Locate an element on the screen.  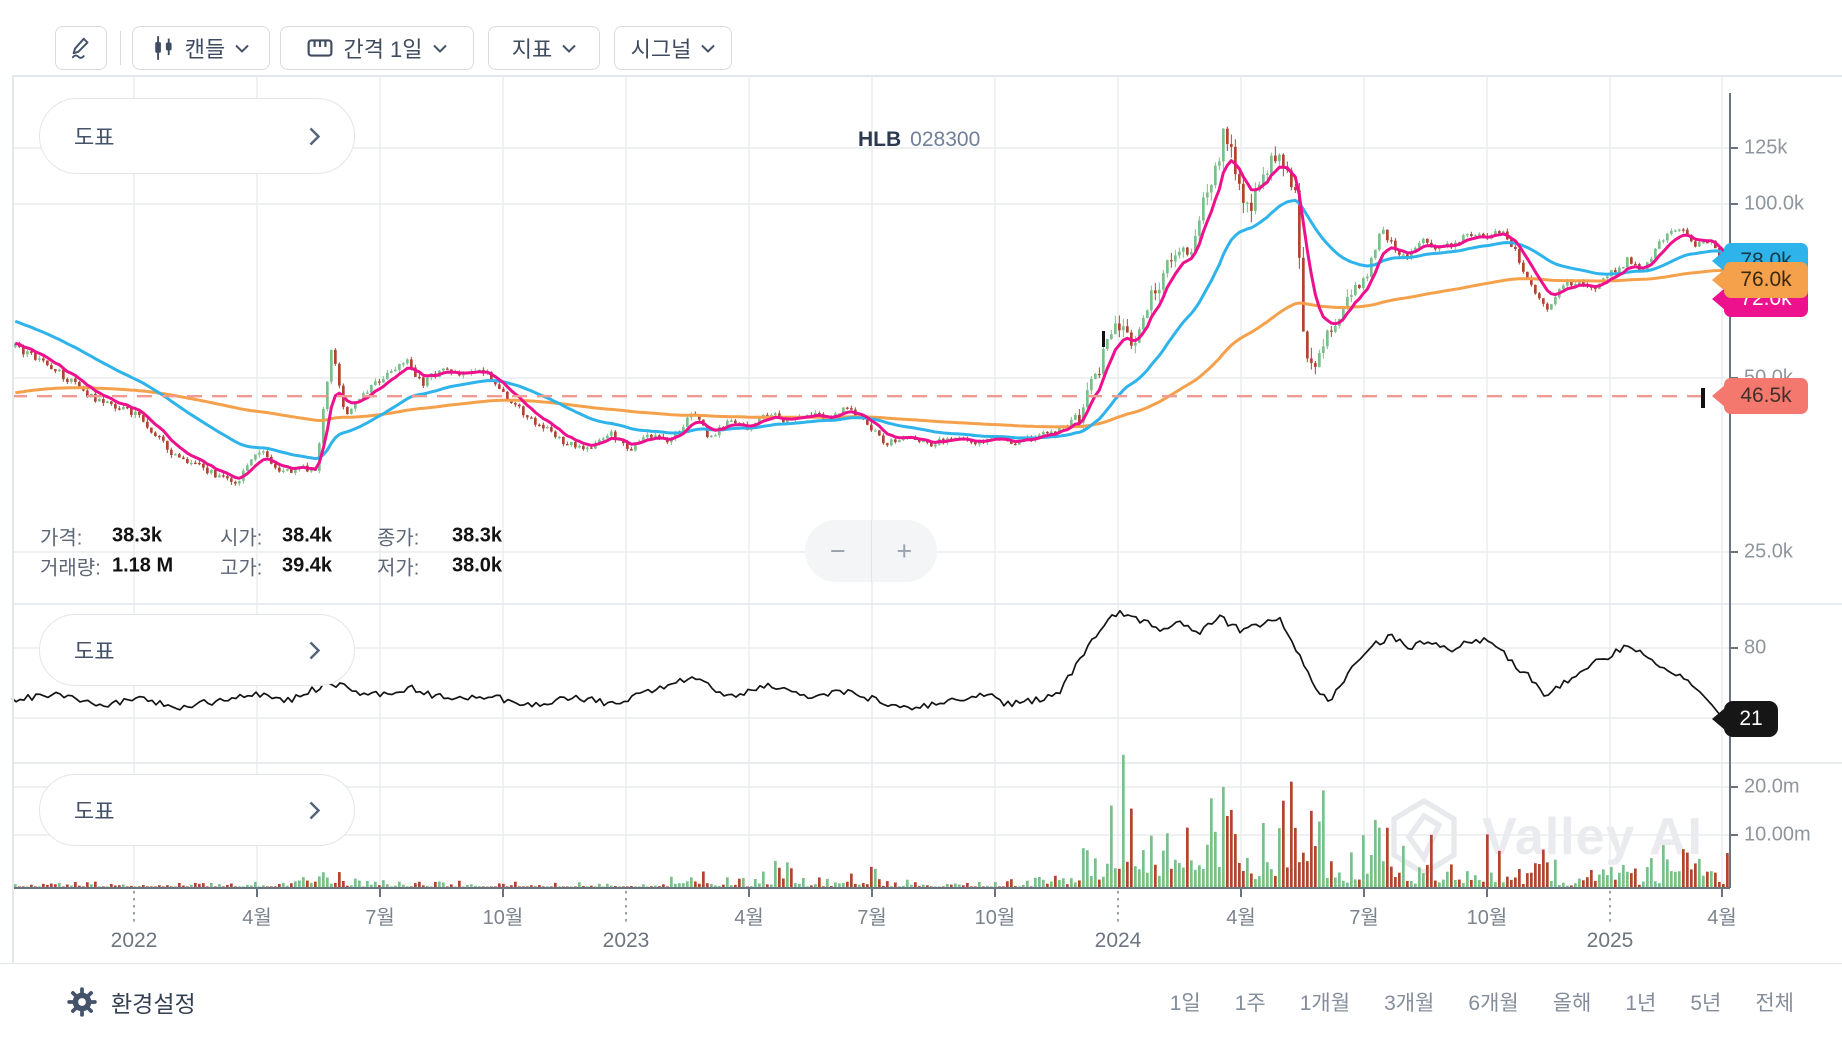
low-label: 저가: is located at coordinates (398, 568).